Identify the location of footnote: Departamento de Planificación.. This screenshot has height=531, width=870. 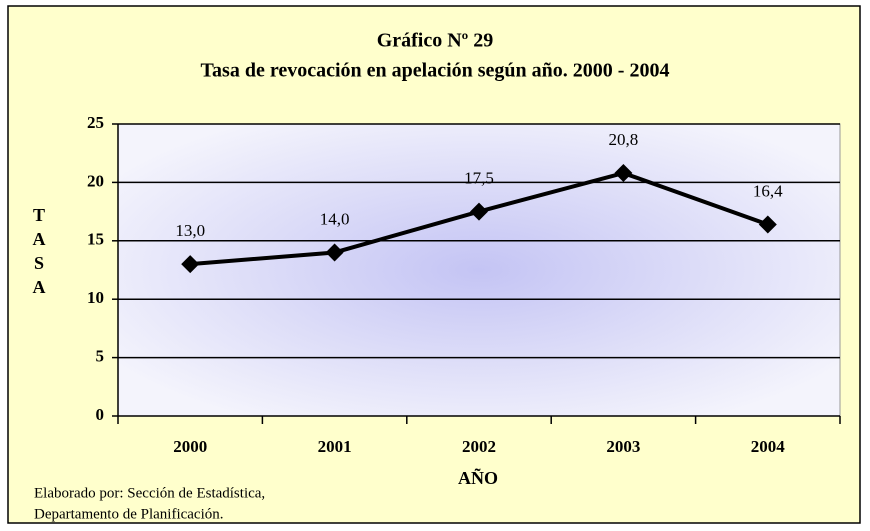
(129, 514).